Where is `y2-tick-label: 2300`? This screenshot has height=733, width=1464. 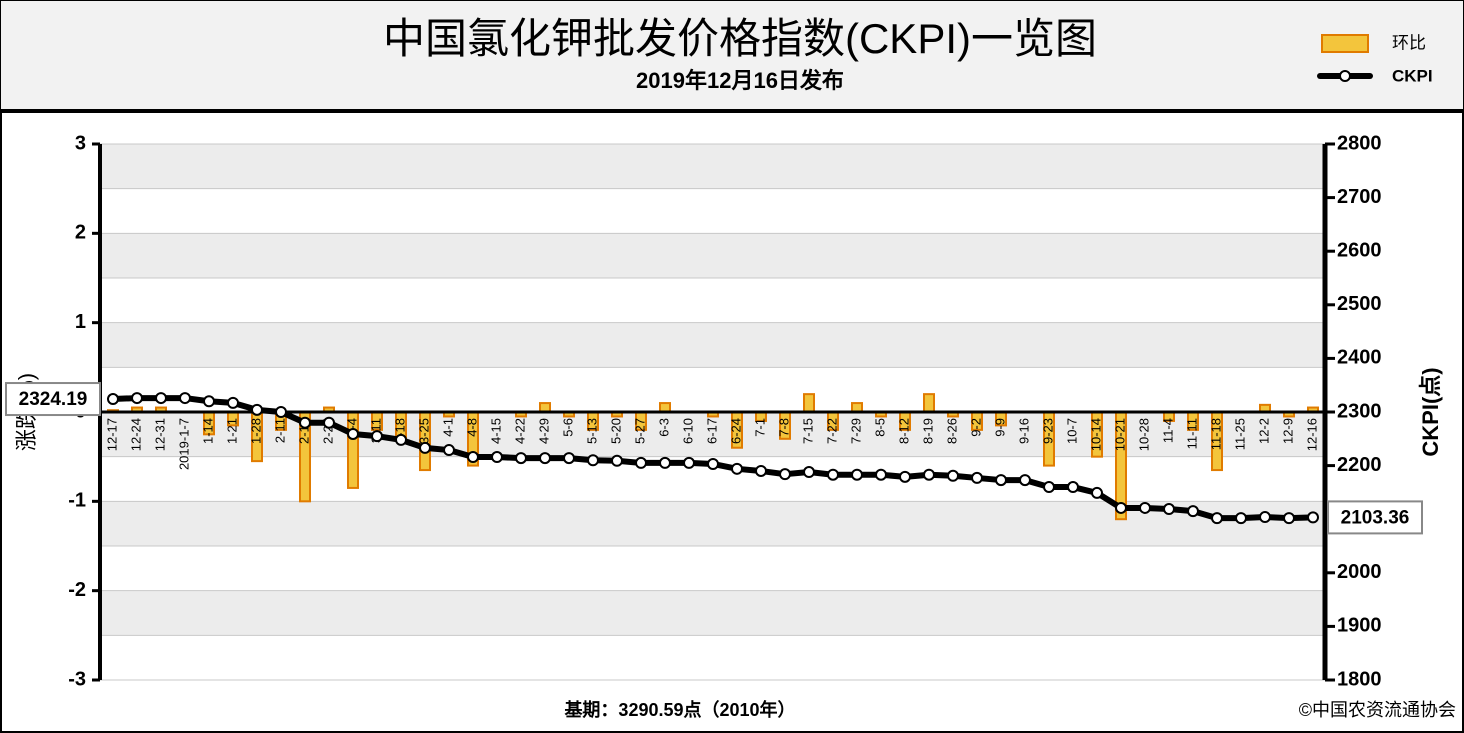
y2-tick-label: 2300 is located at coordinates (1359, 411).